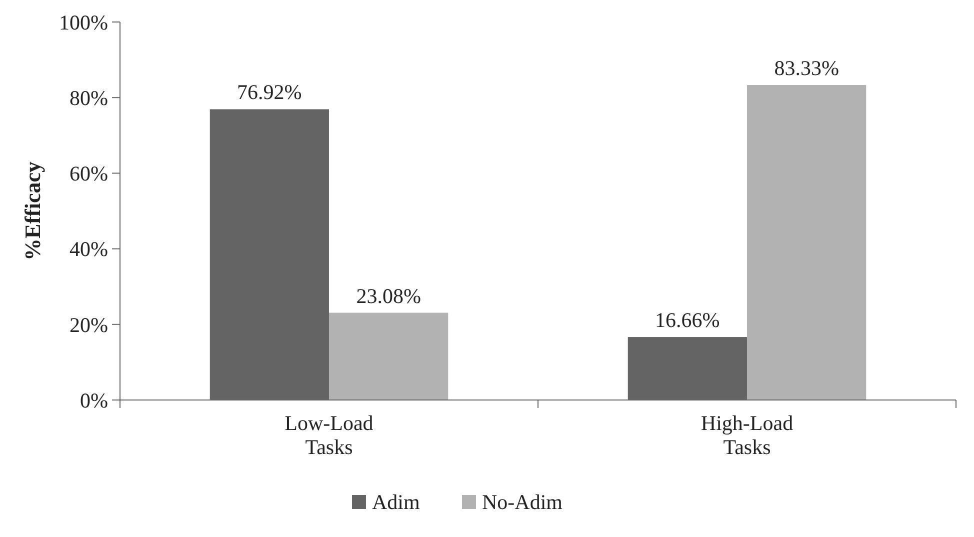 Image resolution: width=974 pixels, height=537 pixels. Describe the element at coordinates (687, 320) in the screenshot. I see `text: 16.66%` at that location.